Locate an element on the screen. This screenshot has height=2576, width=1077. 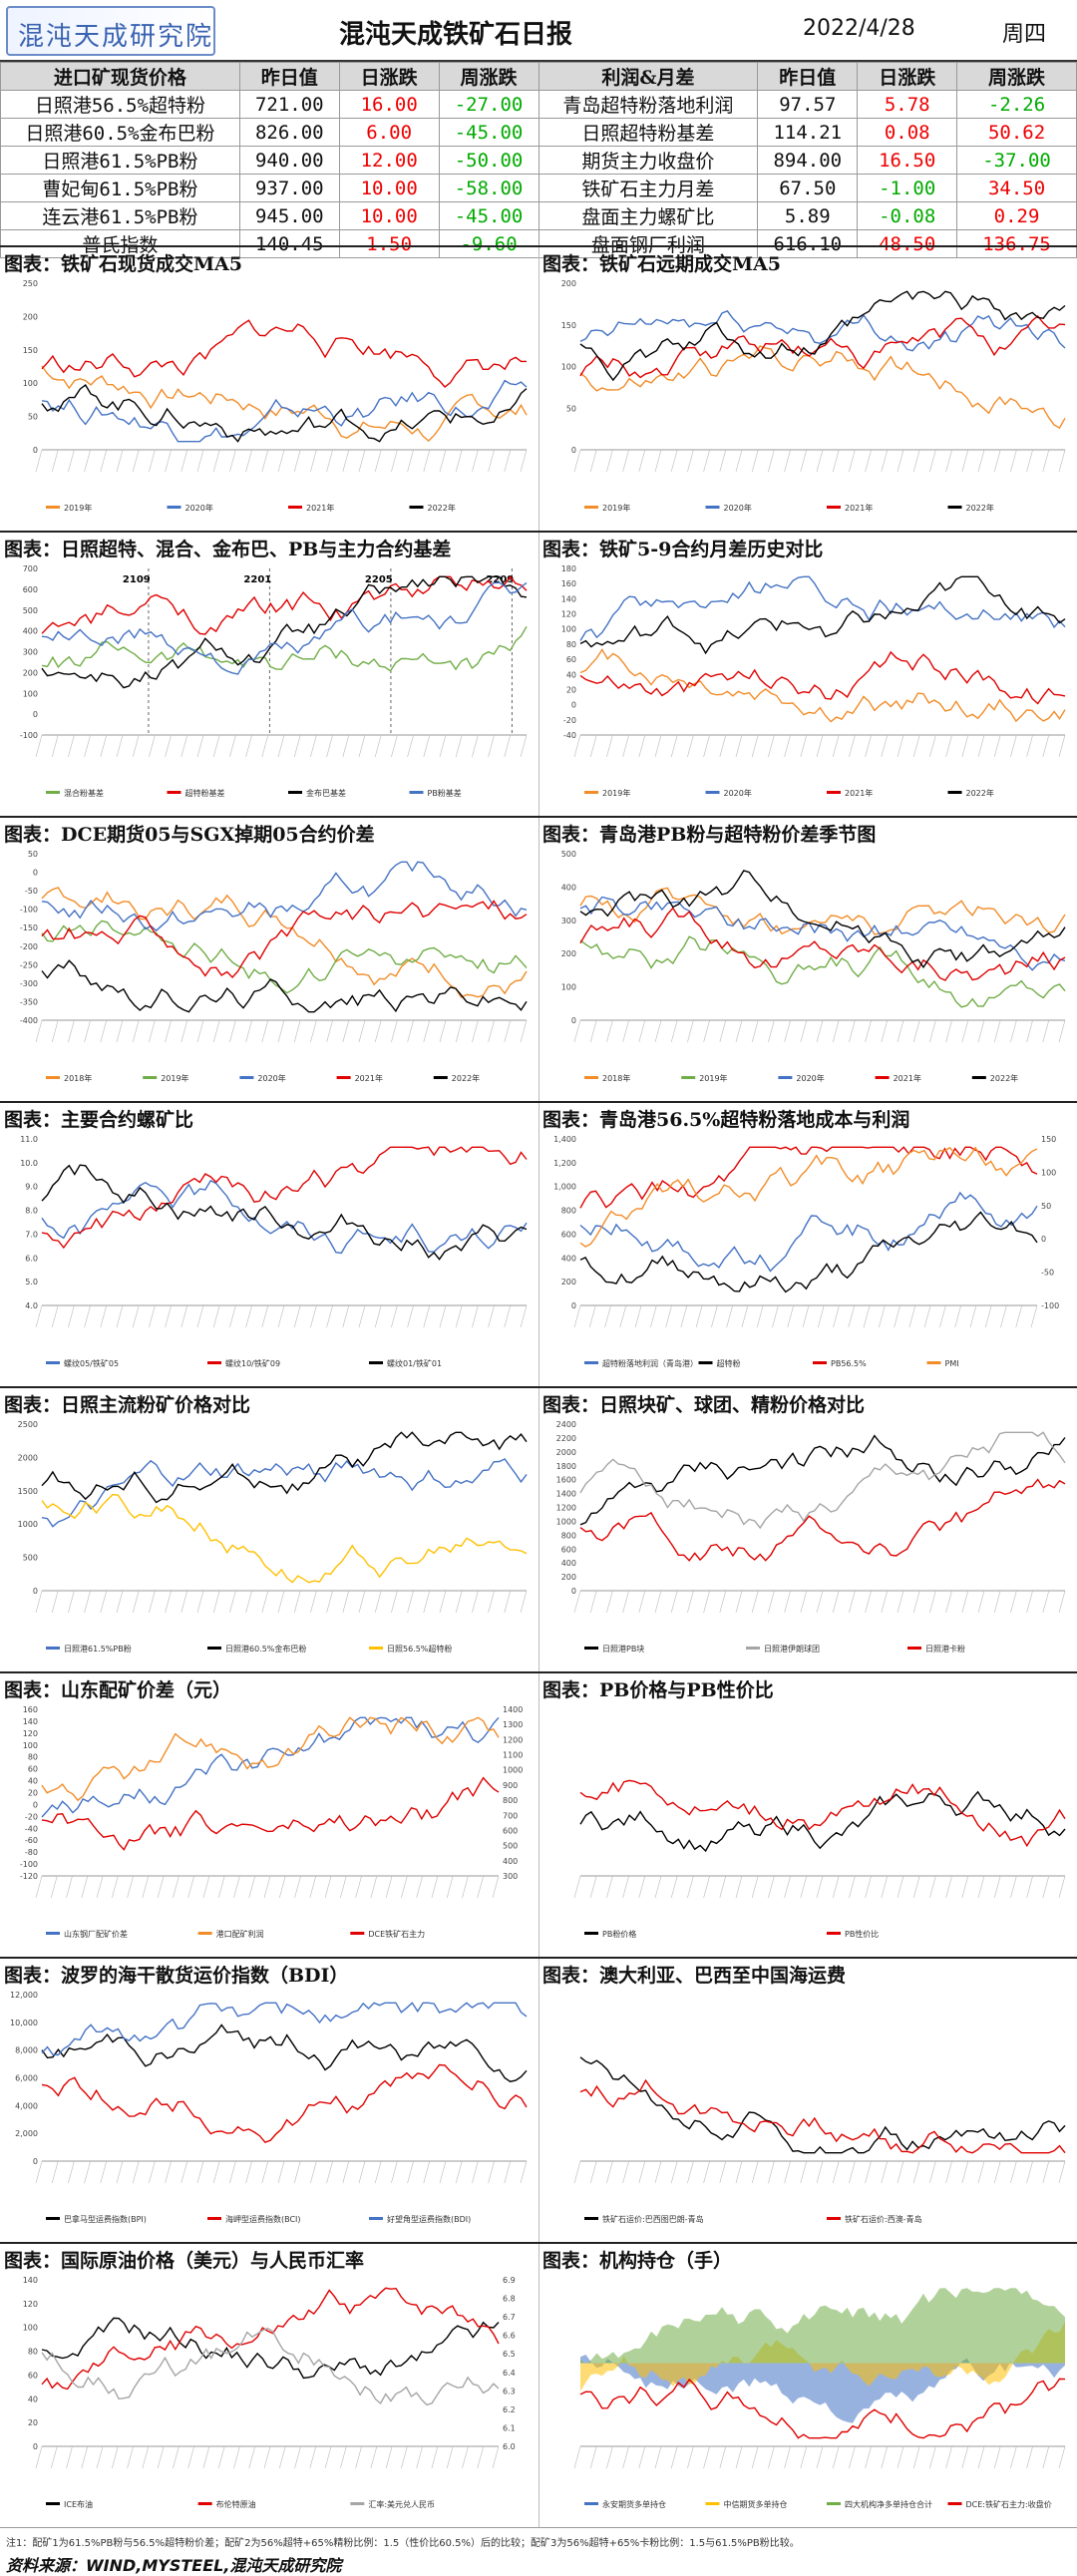
y-tick-label: 500 is located at coordinates (30, 1559).